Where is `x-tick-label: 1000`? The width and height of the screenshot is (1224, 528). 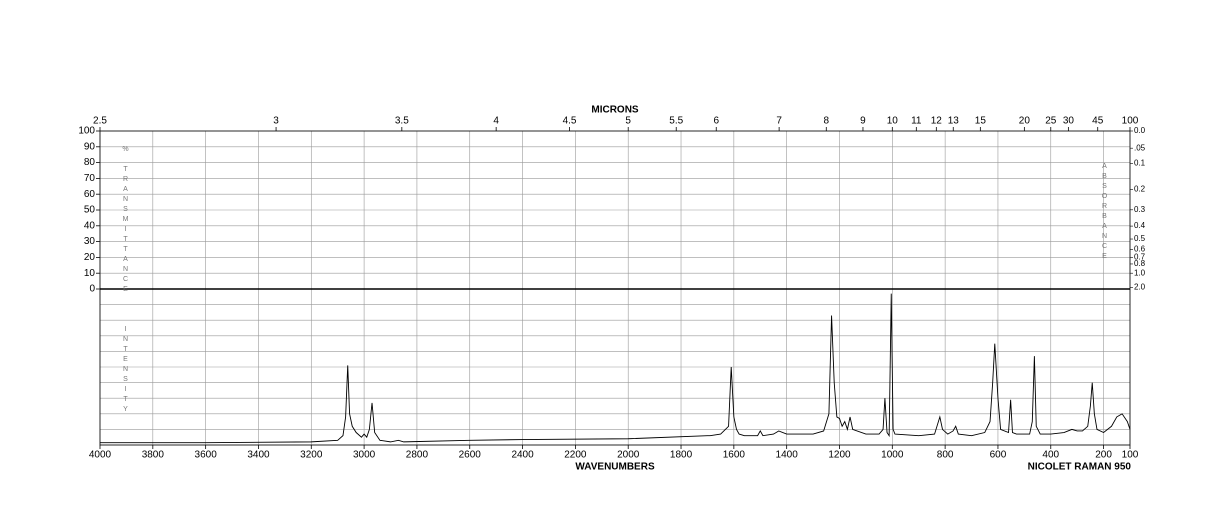 x-tick-label: 1000 is located at coordinates (892, 455).